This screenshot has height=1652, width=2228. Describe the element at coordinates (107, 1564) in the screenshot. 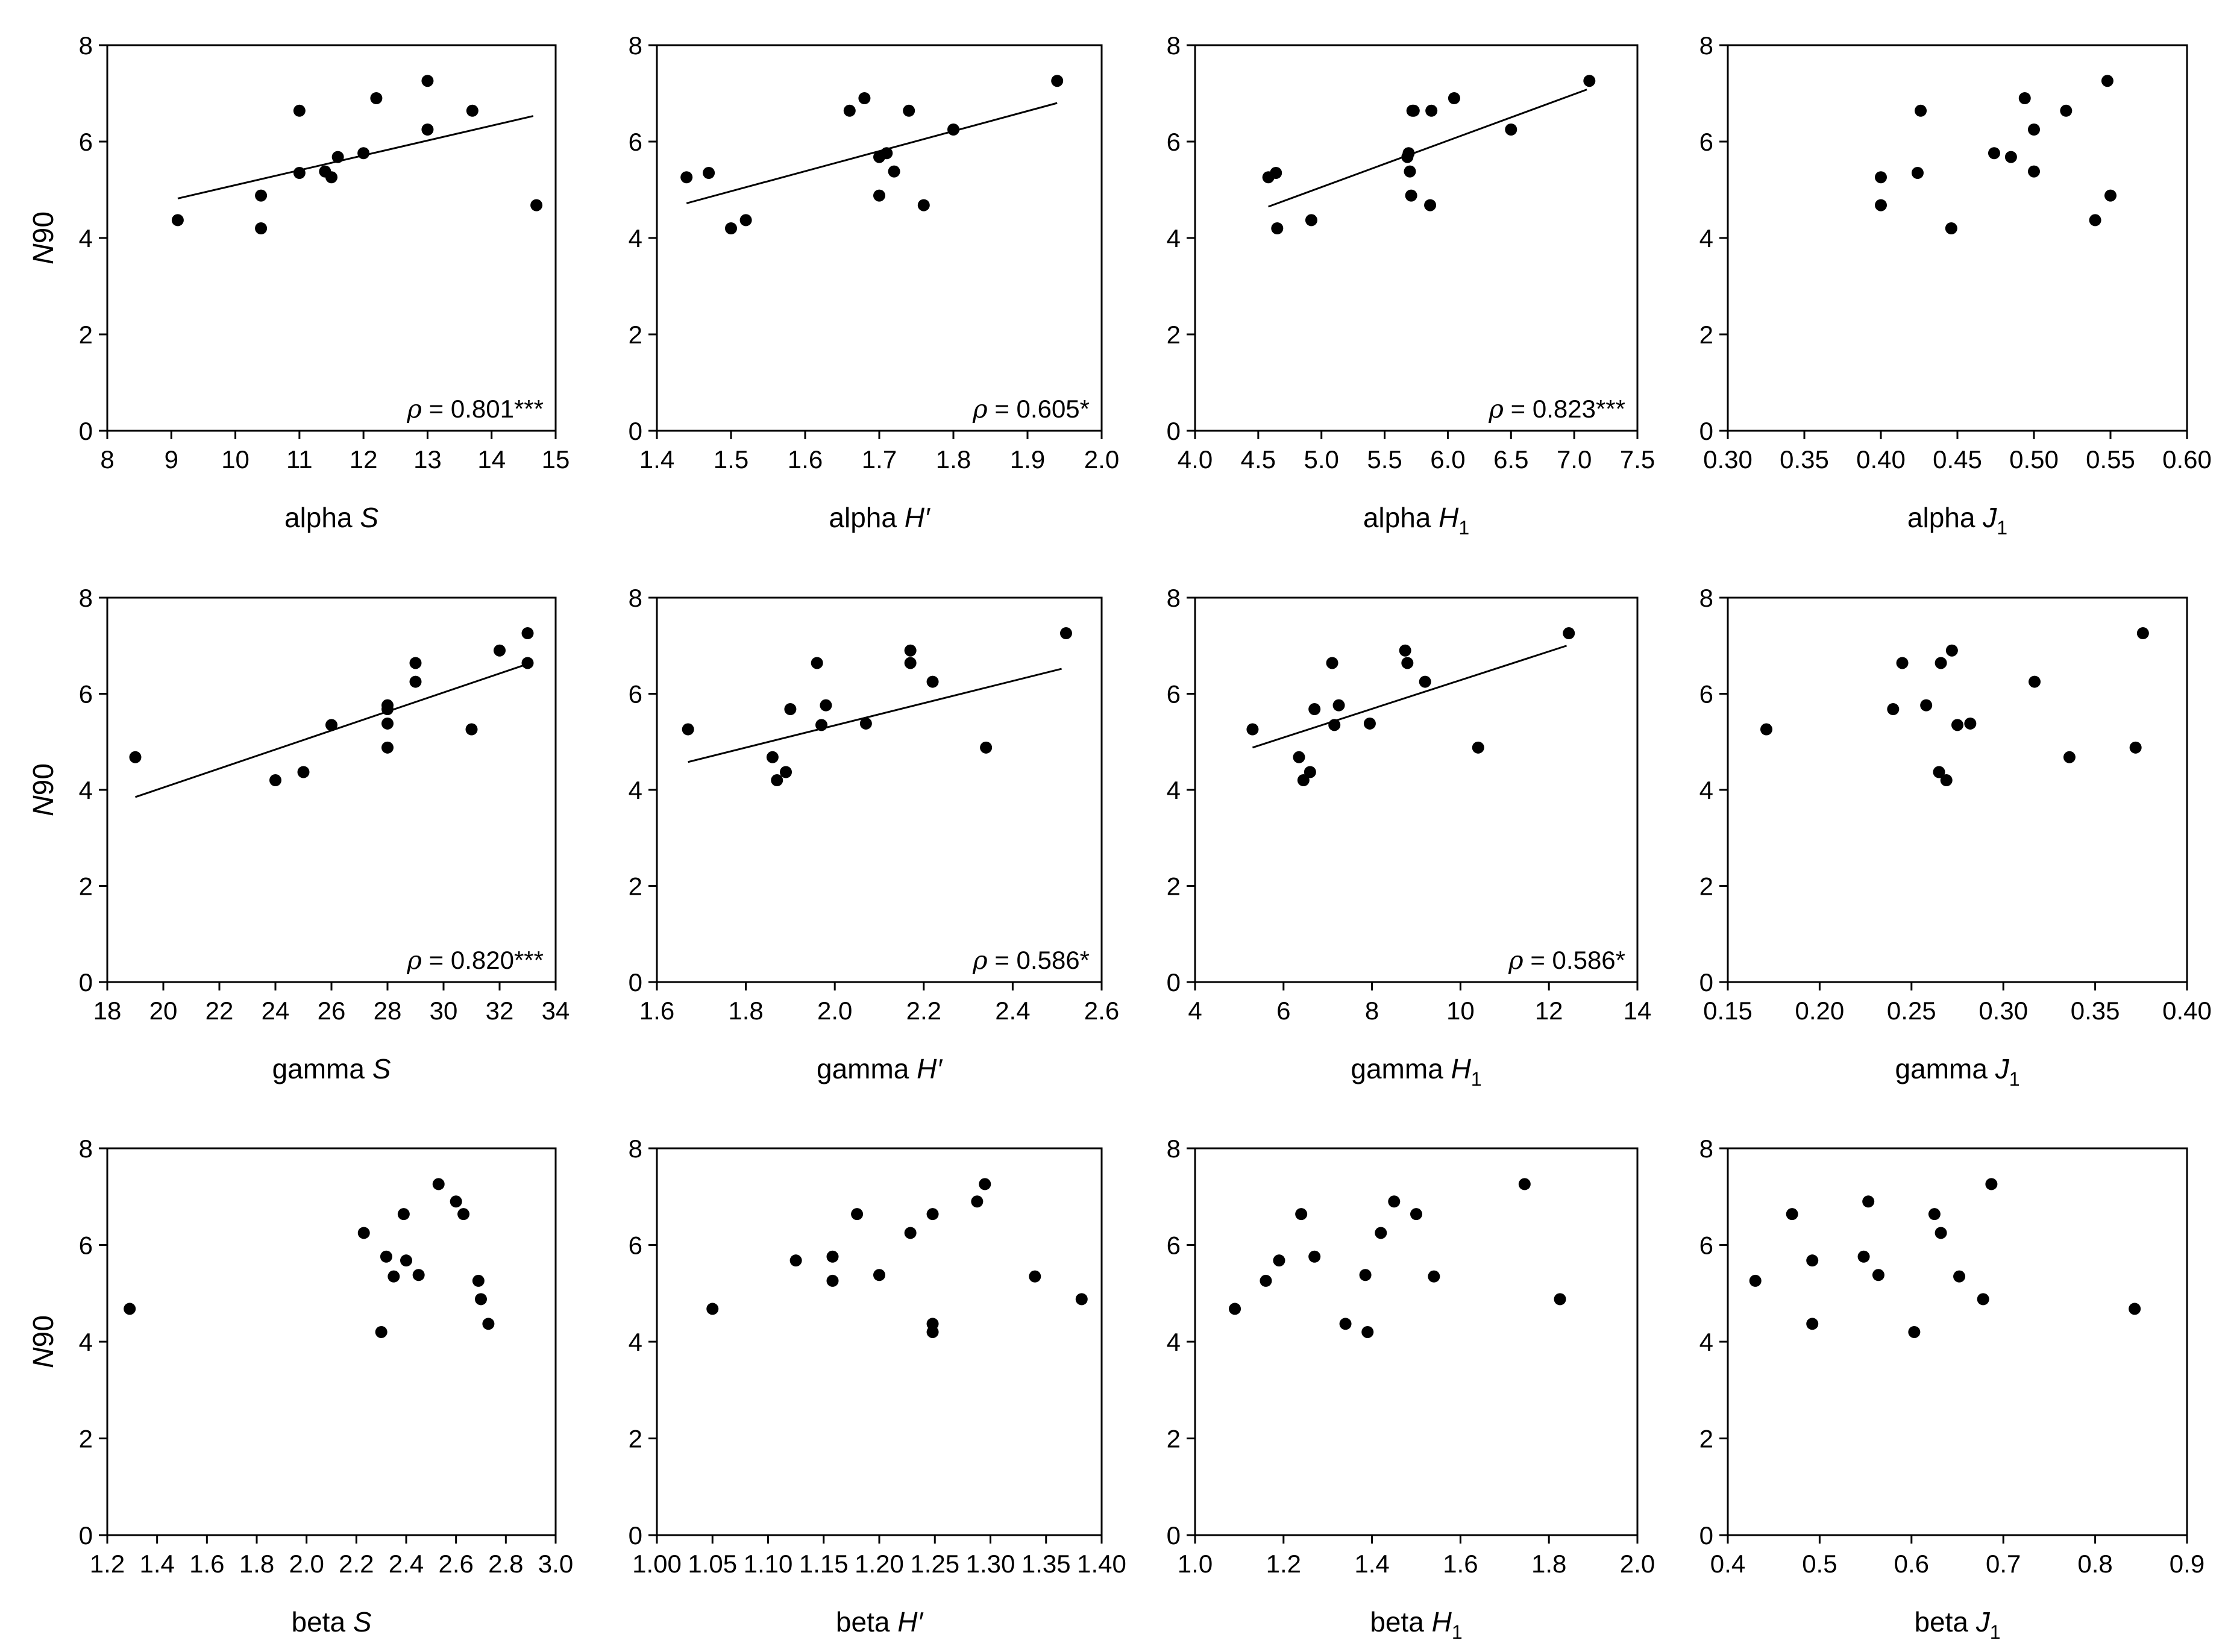

I see `x-tick-label: 1.2` at that location.